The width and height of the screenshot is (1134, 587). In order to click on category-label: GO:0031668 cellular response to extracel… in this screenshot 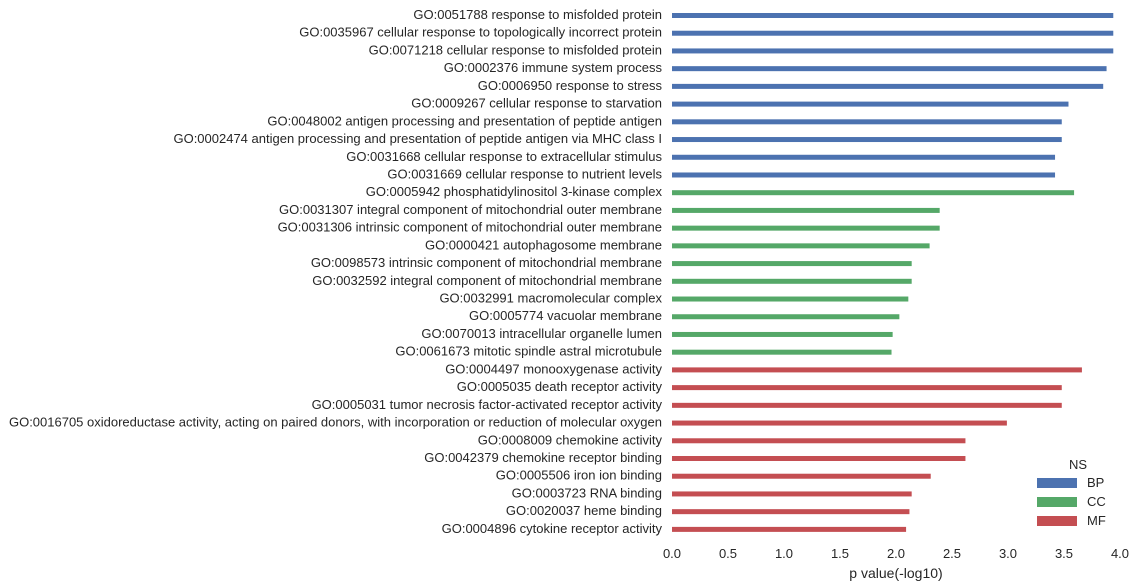, I will do `click(504, 156)`.